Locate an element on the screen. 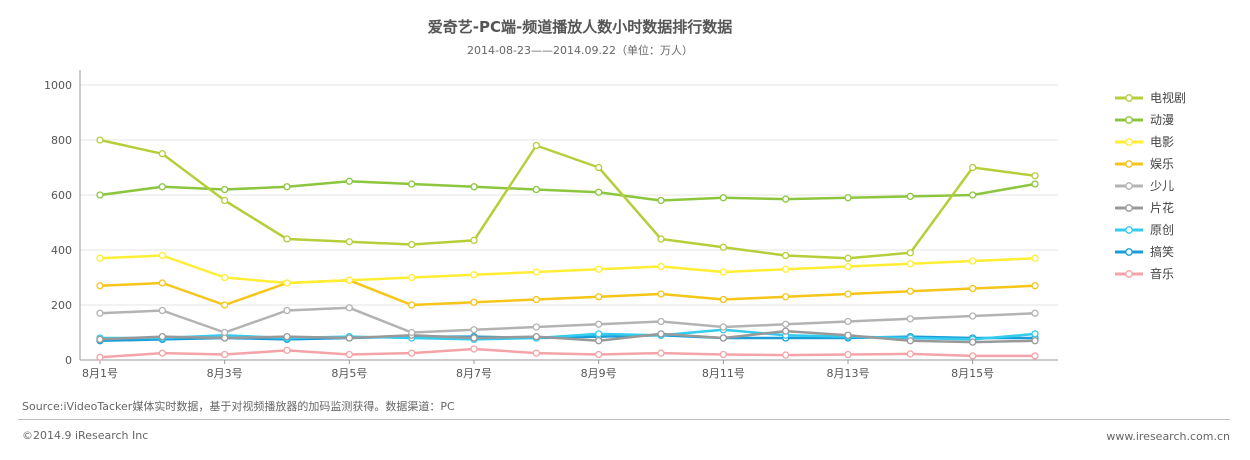 This screenshot has width=1250, height=460. chart-title: 爱奇艺-PC端-频道播放人数小时数据排行数据 is located at coordinates (580, 27).